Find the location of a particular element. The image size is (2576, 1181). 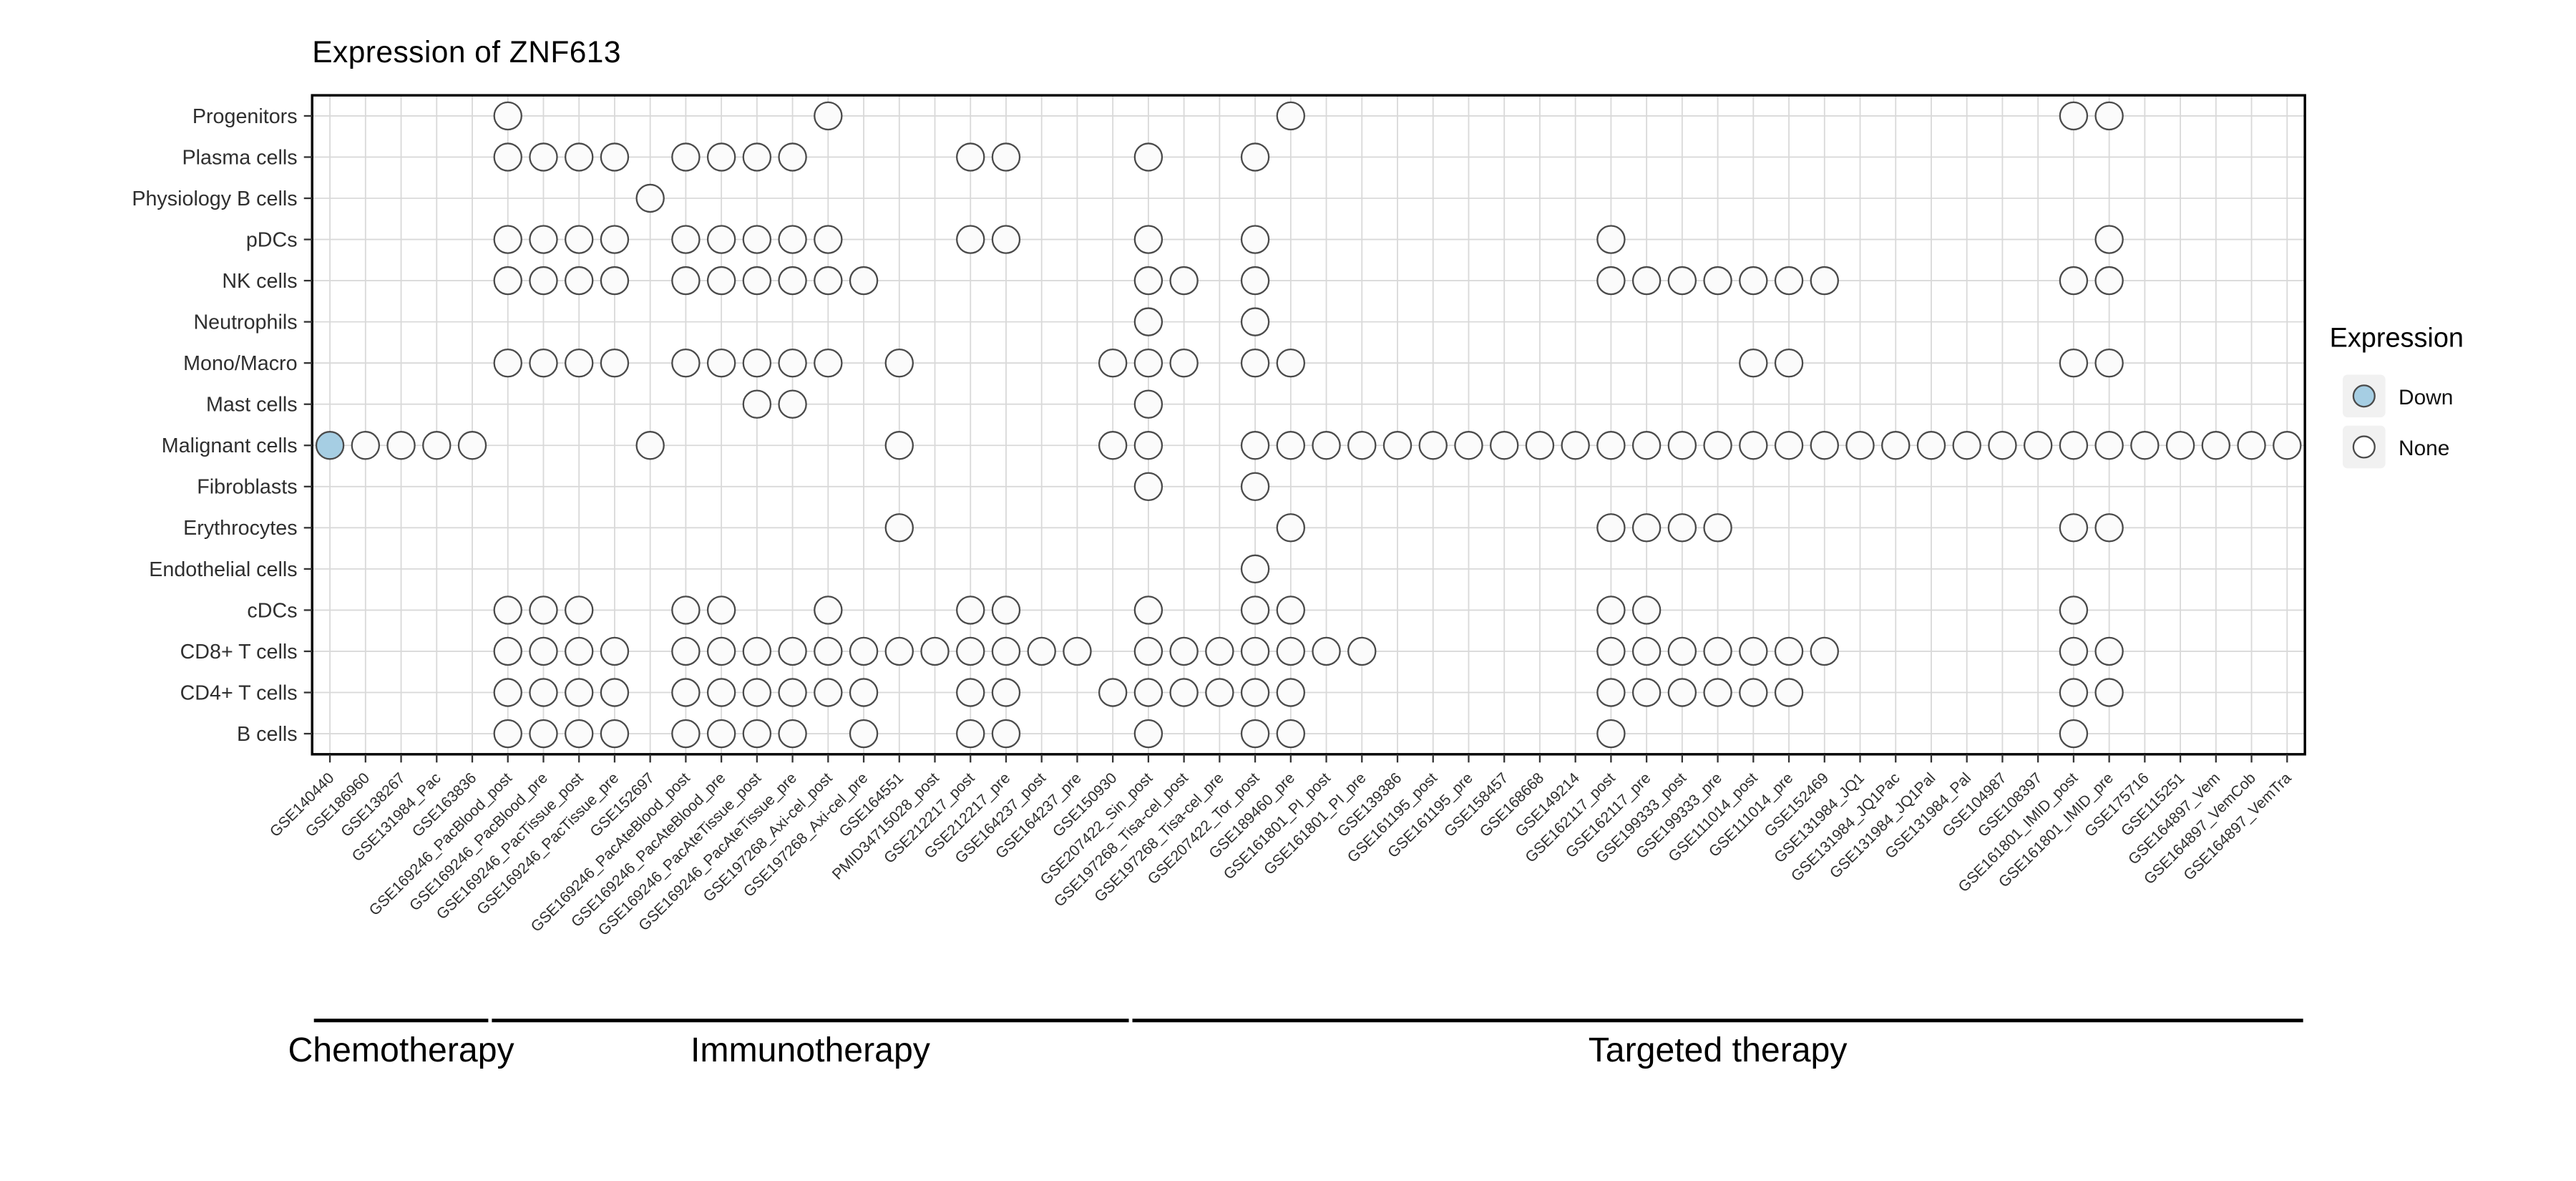

down-dot-icon is located at coordinates (2364, 396).